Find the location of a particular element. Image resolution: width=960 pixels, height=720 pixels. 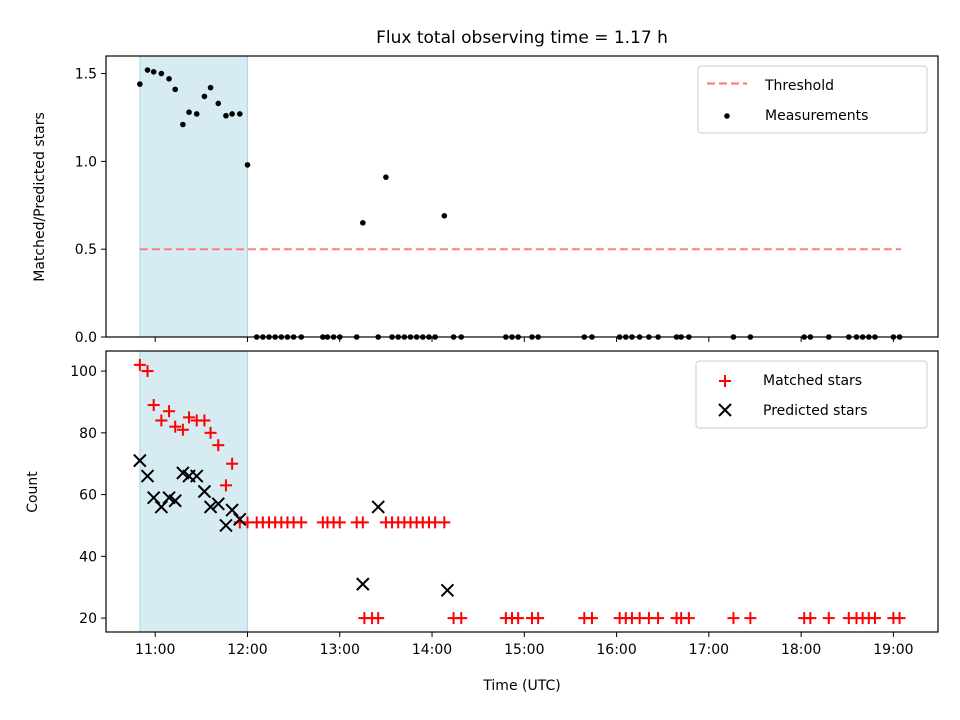

legend-measurements-label: Measurements is located at coordinates (816, 116).